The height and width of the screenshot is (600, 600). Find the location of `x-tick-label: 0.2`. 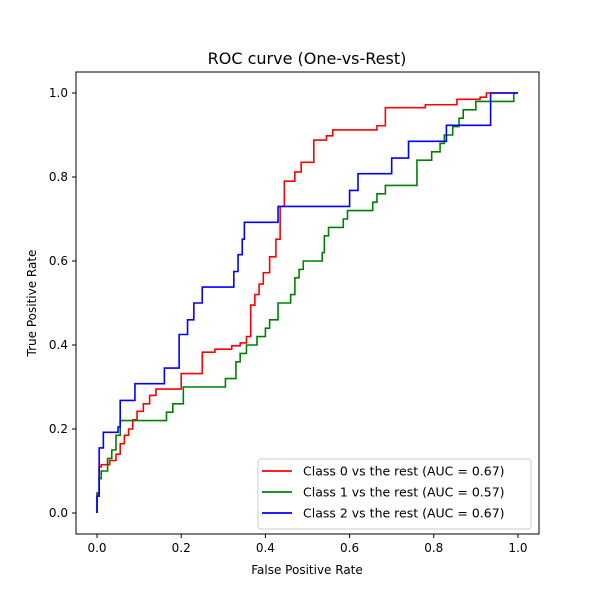

x-tick-label: 0.2 is located at coordinates (181, 548).